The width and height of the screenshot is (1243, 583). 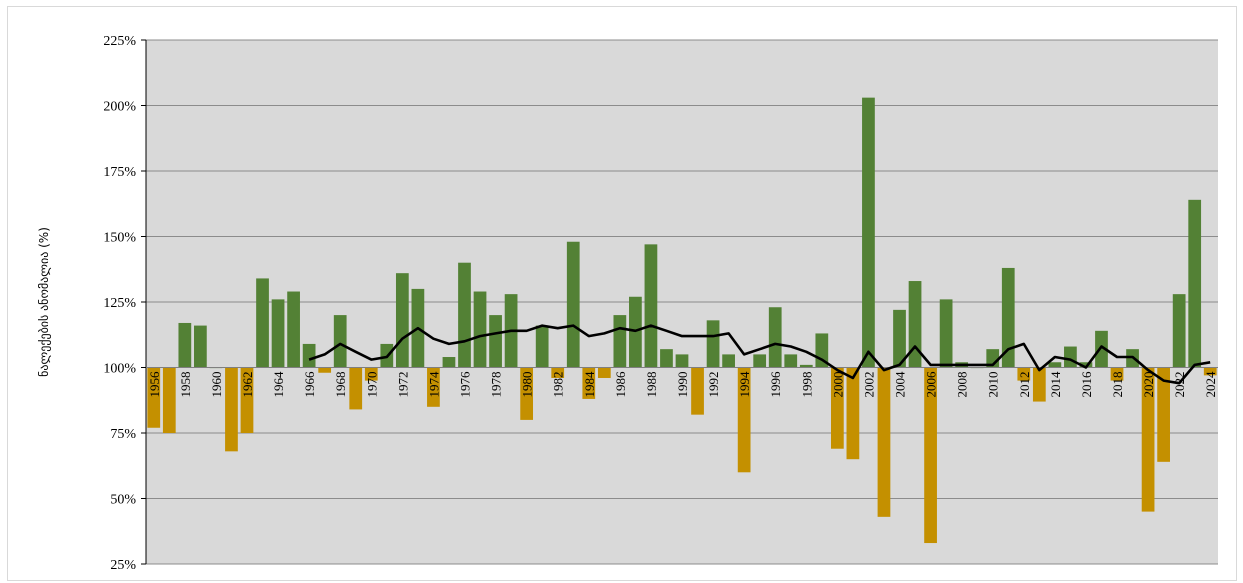 What do you see at coordinates (309, 355) in the screenshot?
I see `bar-1966` at bounding box center [309, 355].